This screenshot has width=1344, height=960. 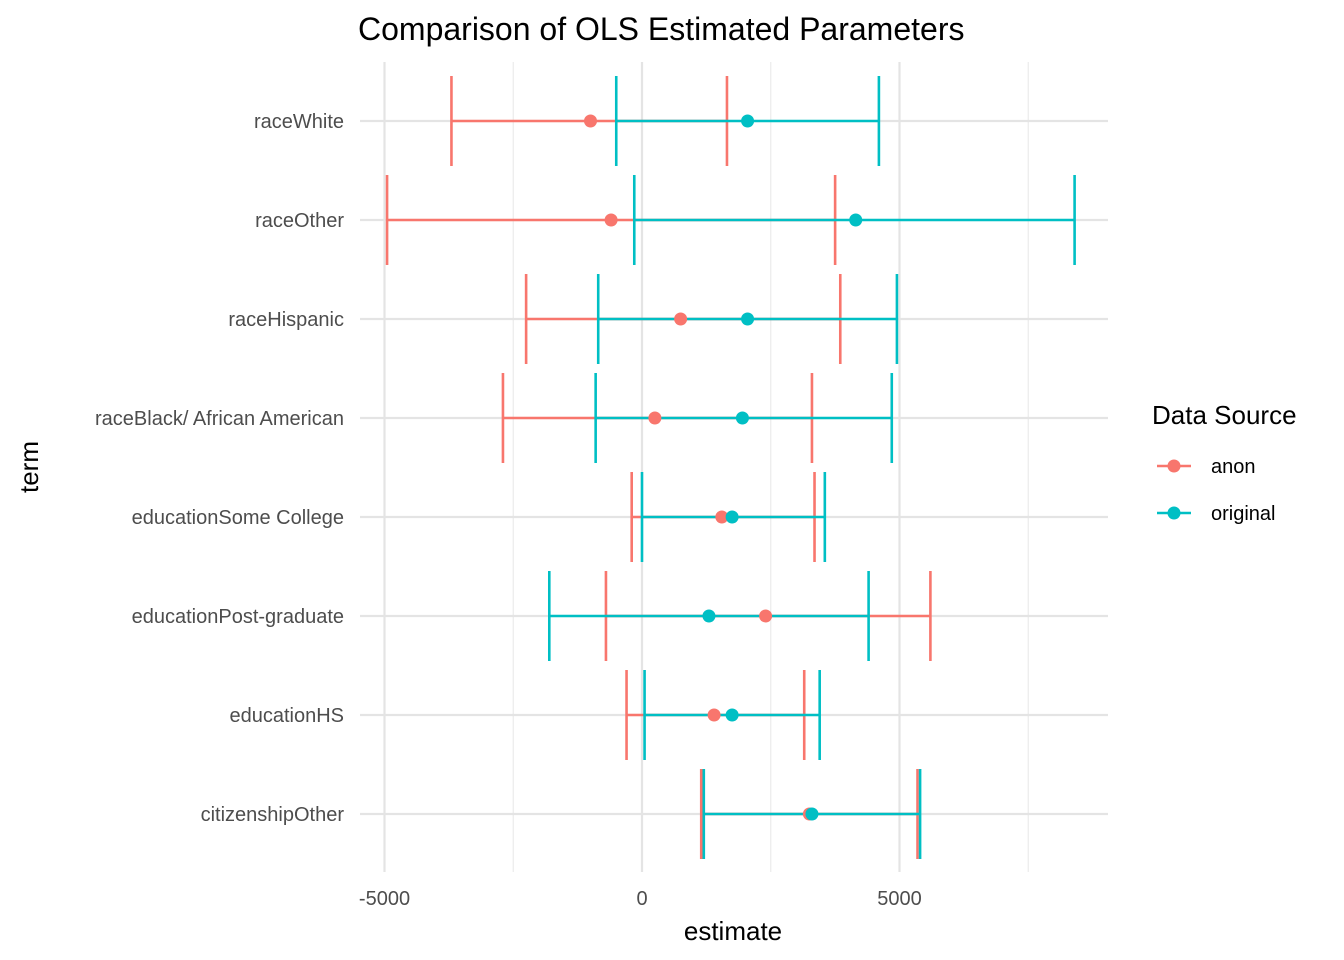 I want to click on point-original-racehispanic, so click(x=748, y=319).